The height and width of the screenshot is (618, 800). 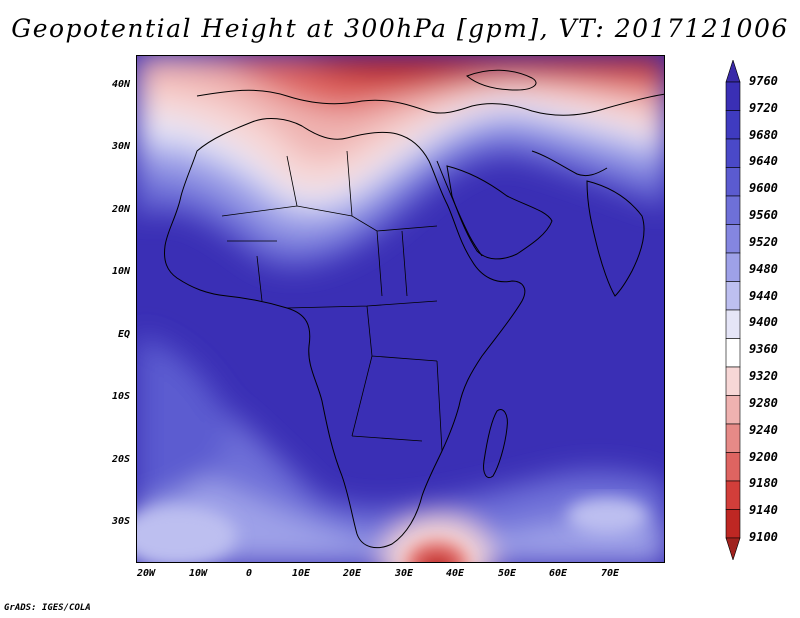 I want to click on colorbar-label: 9560, so click(x=763, y=215).